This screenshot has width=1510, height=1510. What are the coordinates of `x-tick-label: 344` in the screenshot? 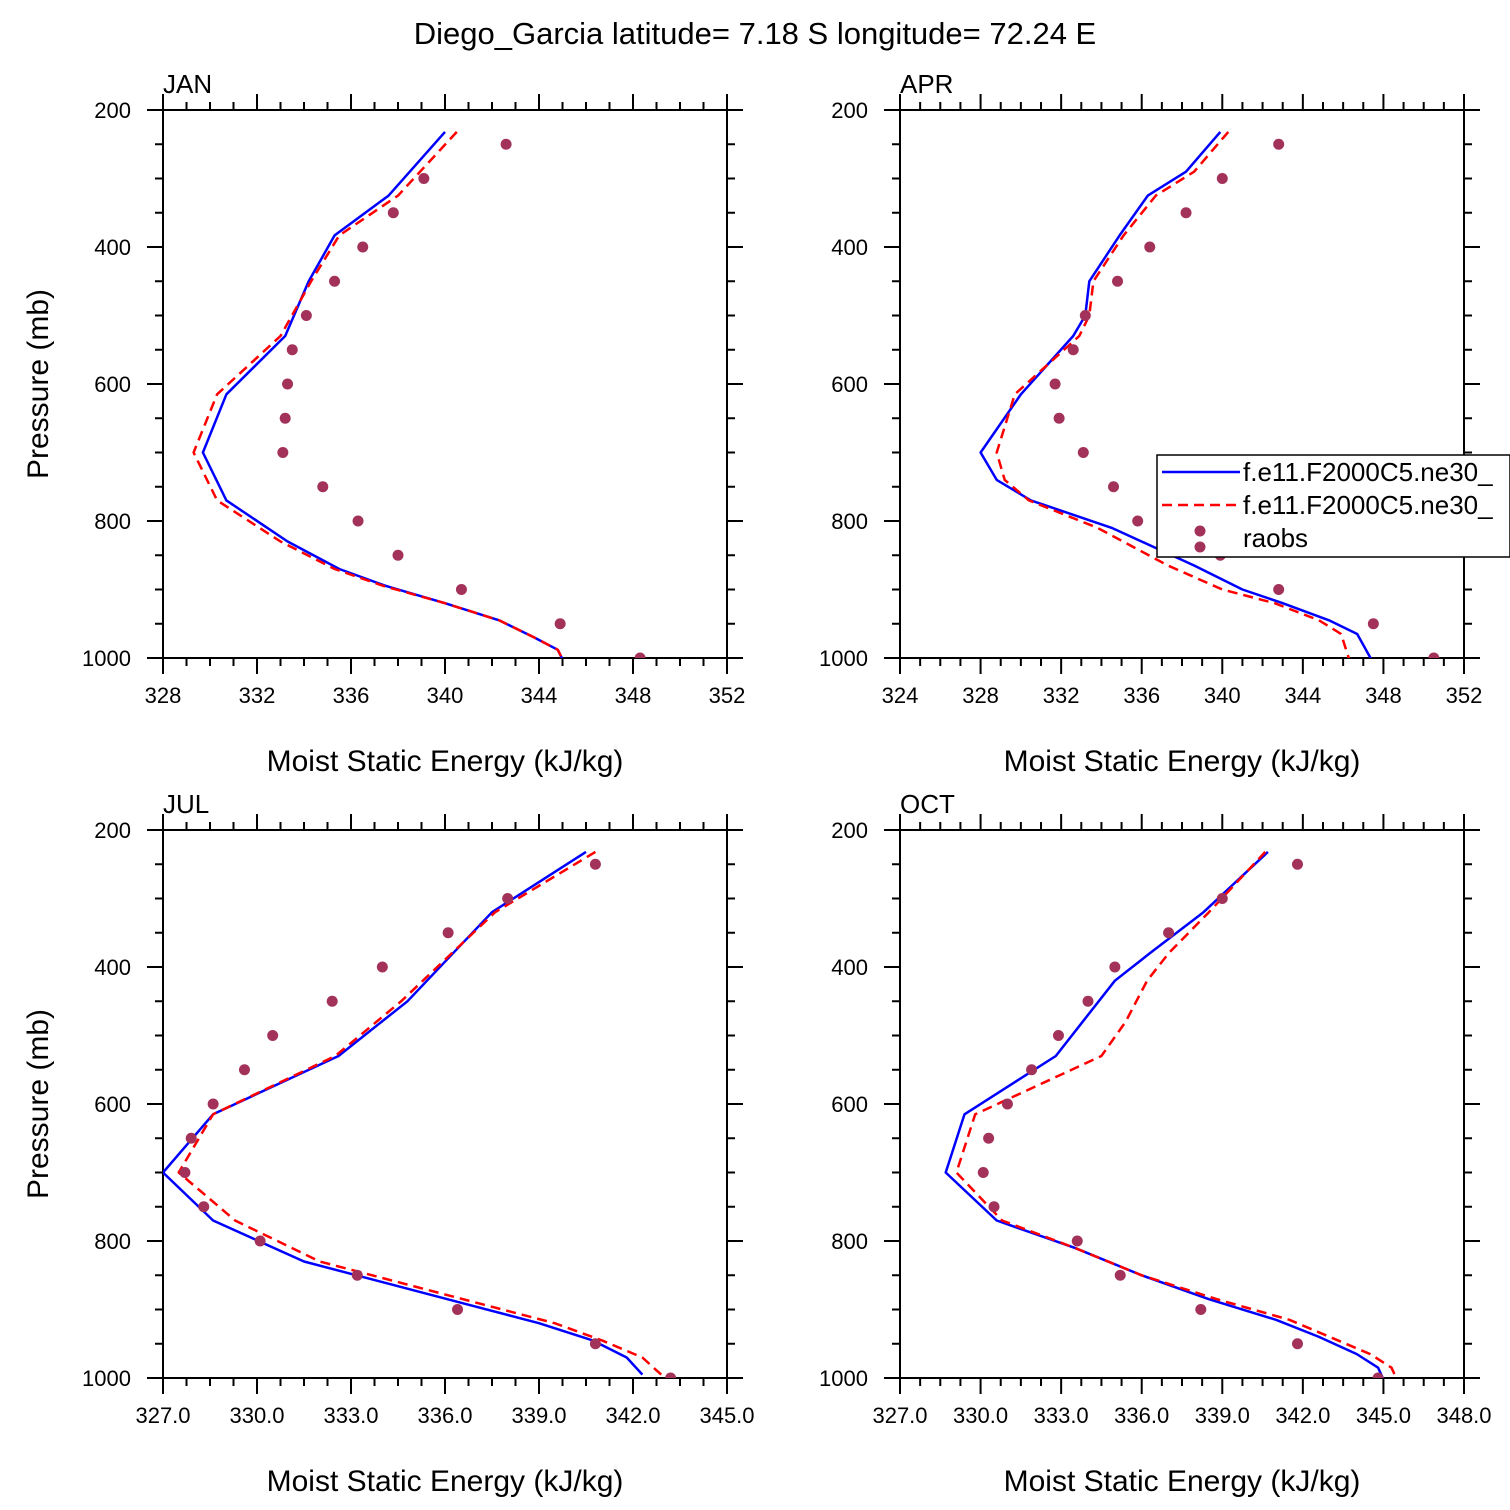 It's located at (1302, 695).